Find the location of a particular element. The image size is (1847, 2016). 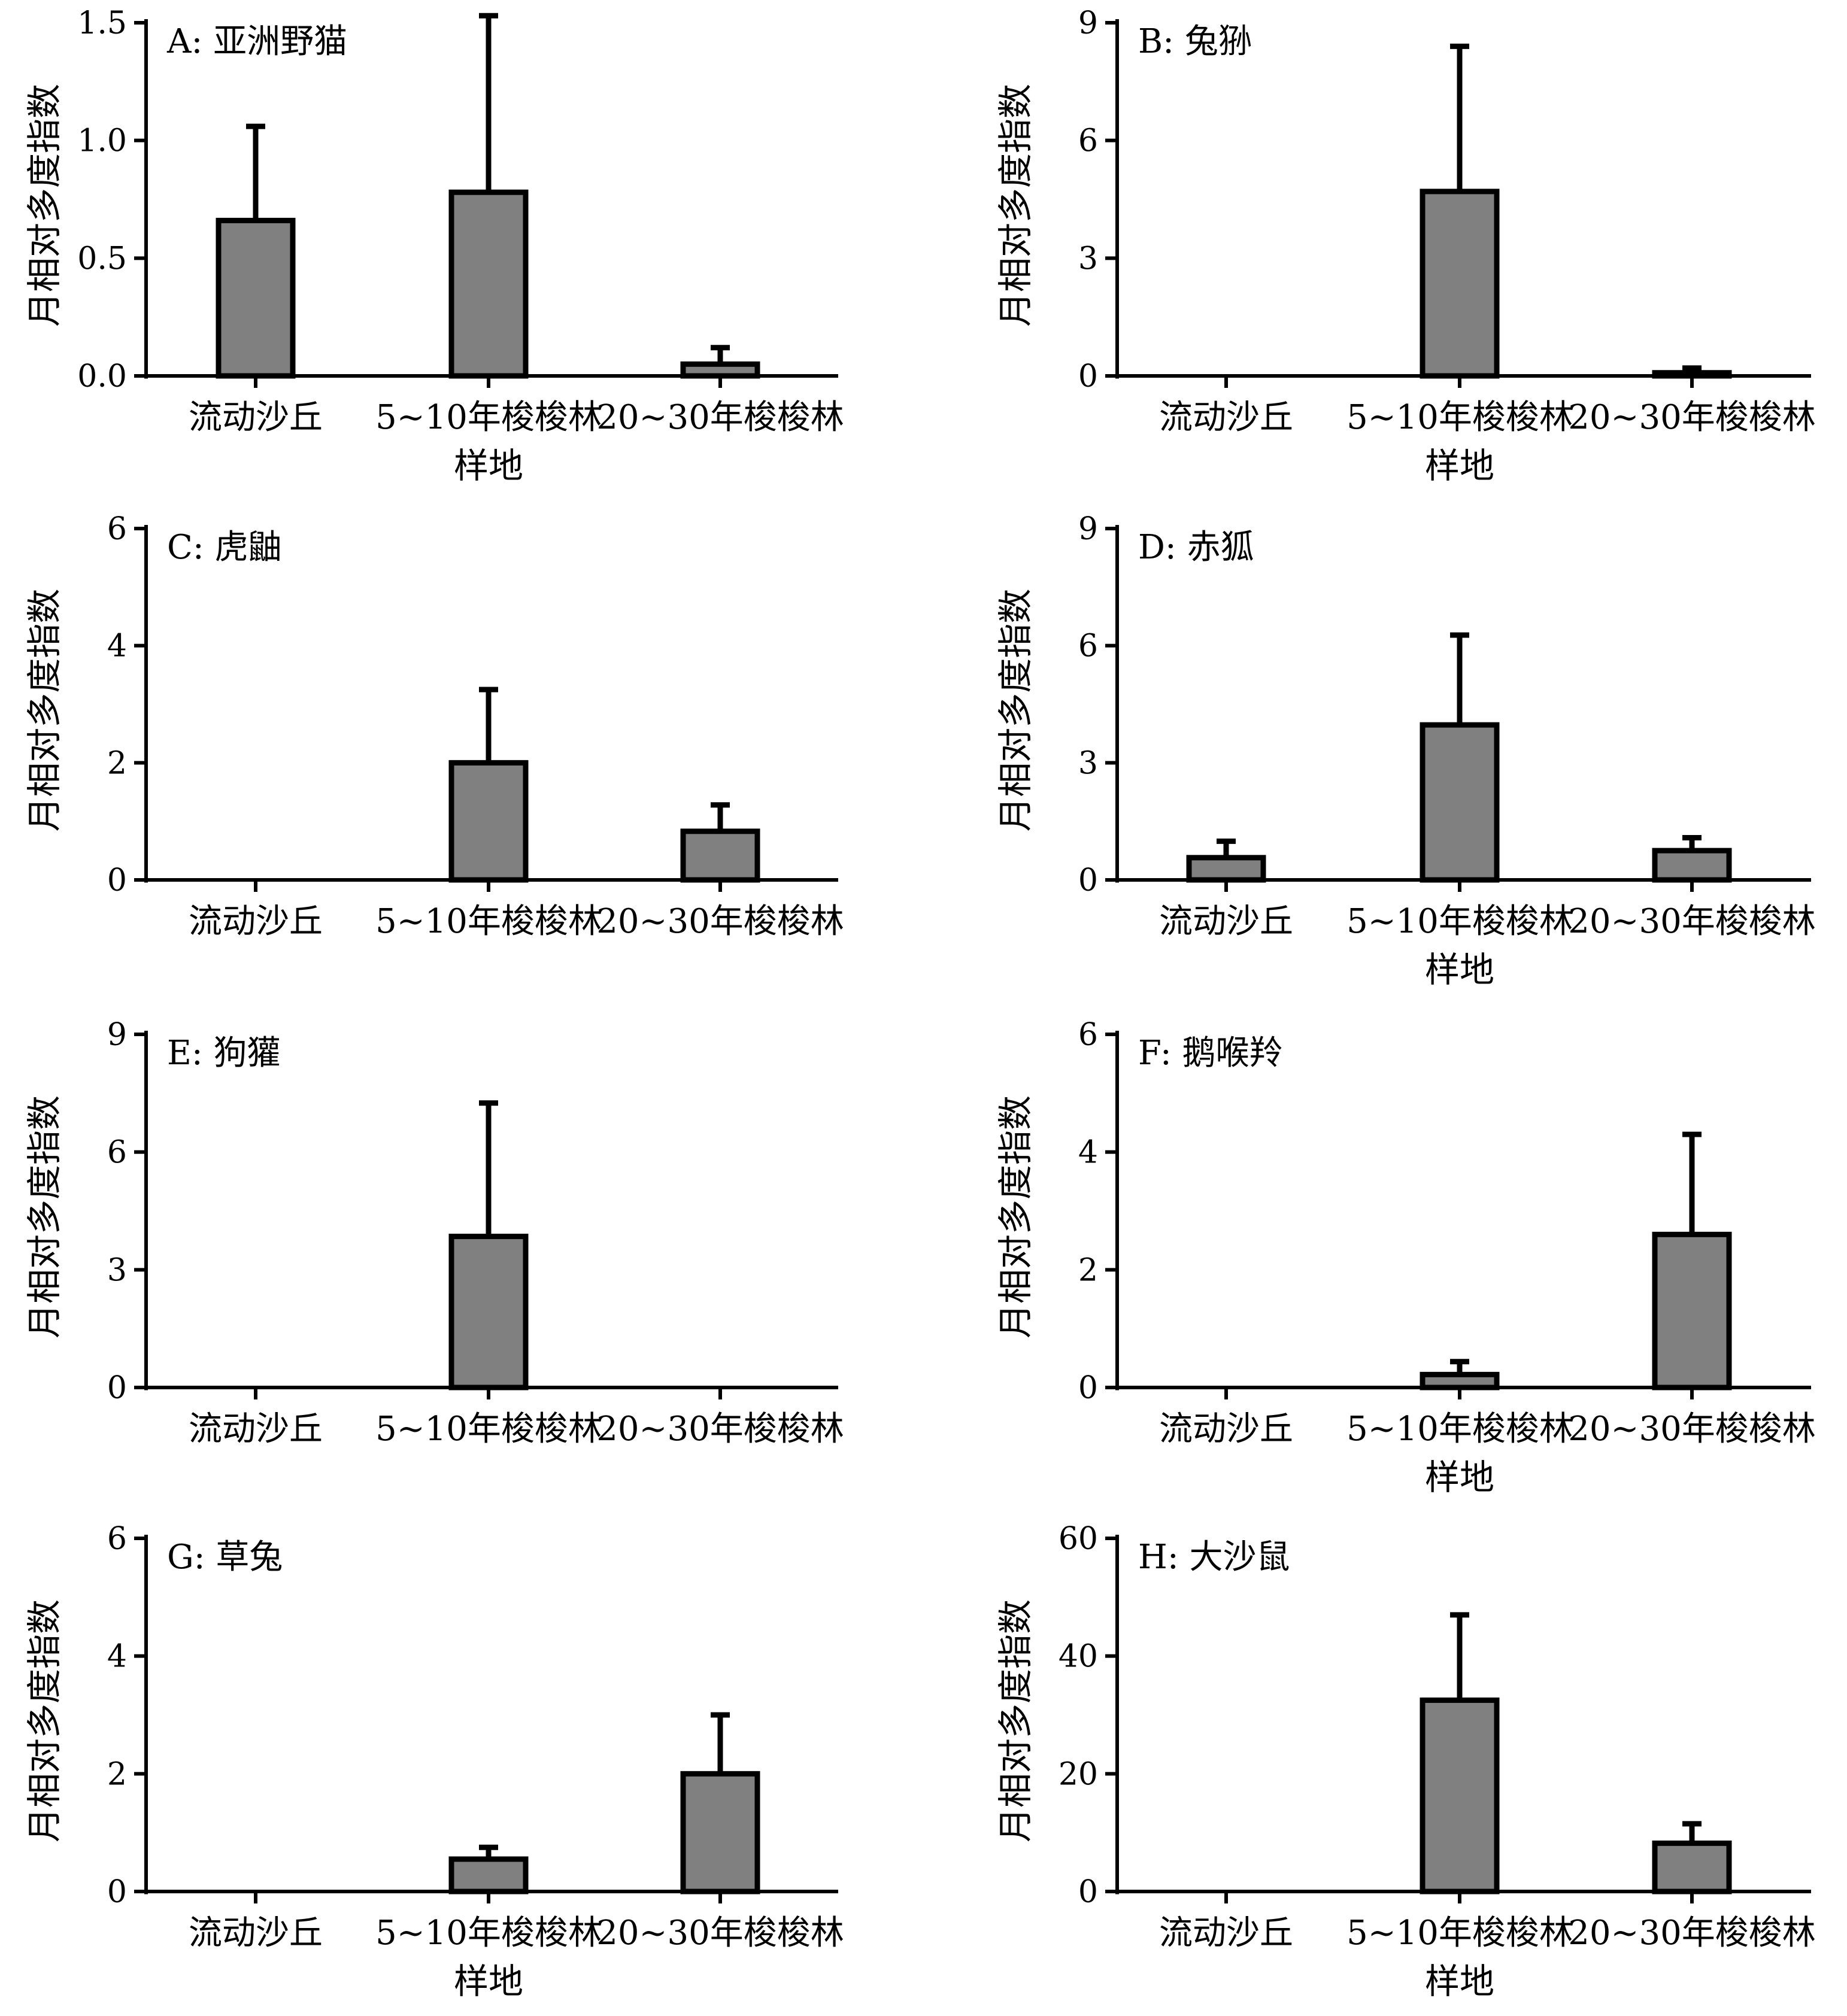

panel-title: G: 草兔 is located at coordinates (225, 1558).